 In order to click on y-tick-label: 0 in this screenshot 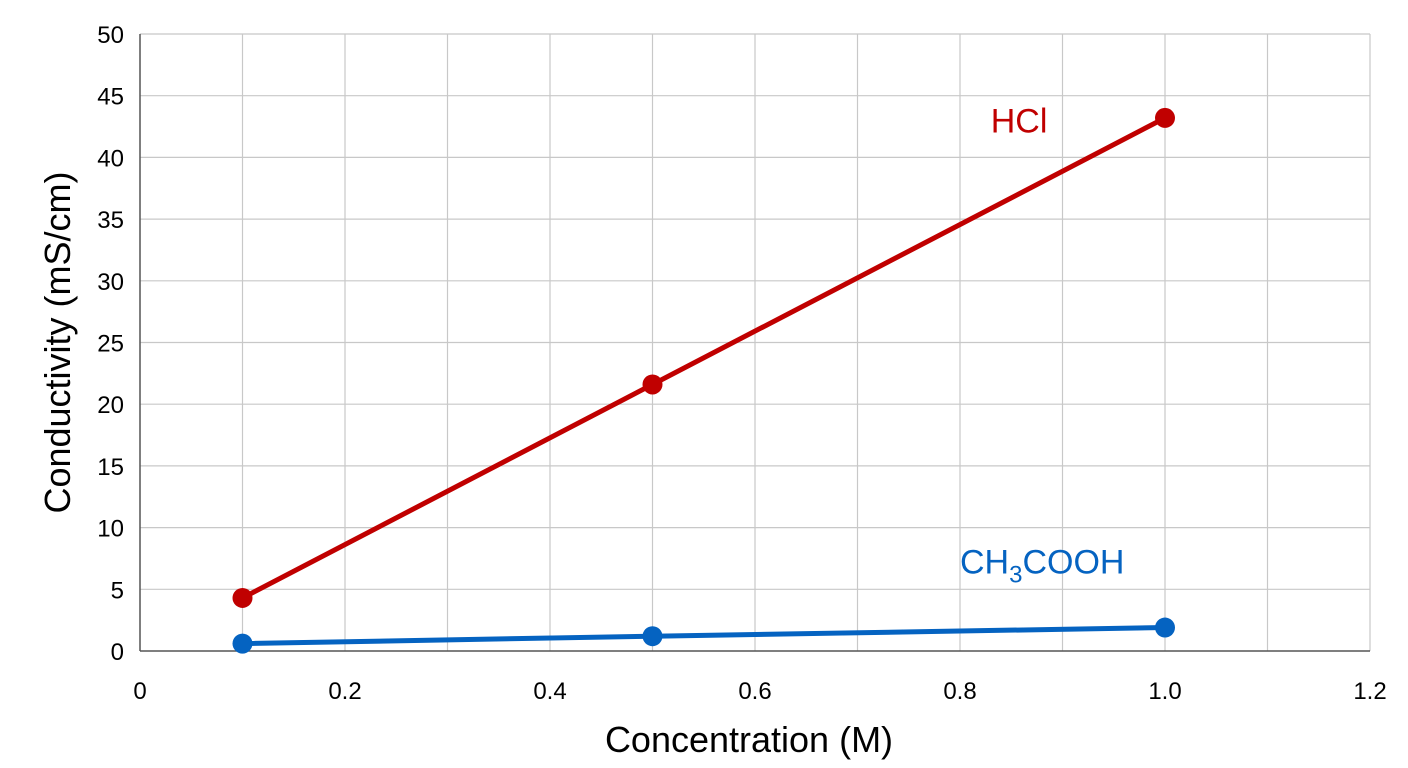, I will do `click(117, 652)`.